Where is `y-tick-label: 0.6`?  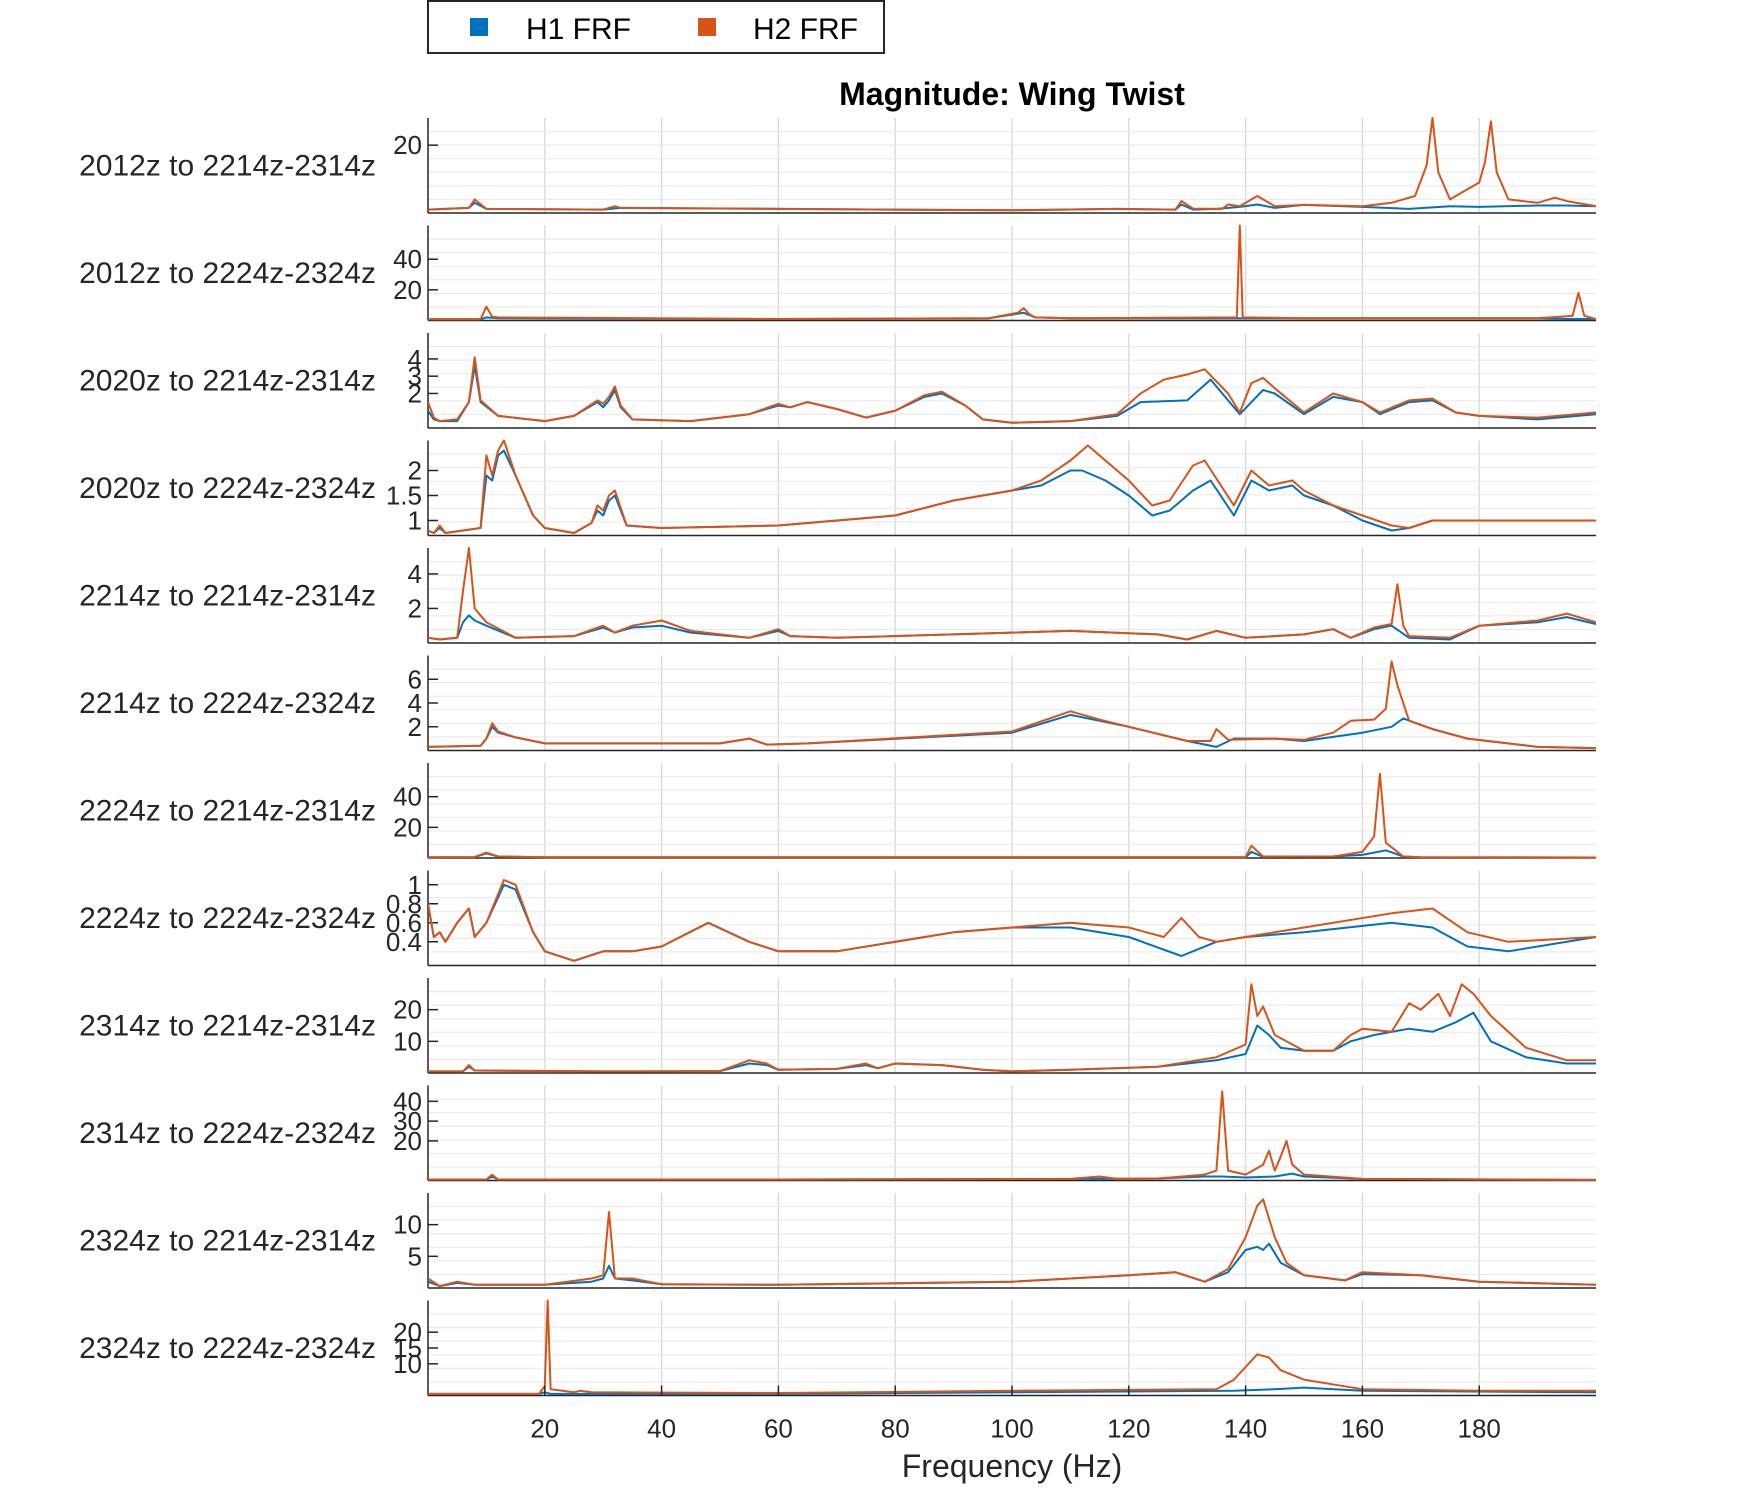
y-tick-label: 0.6 is located at coordinates (404, 923).